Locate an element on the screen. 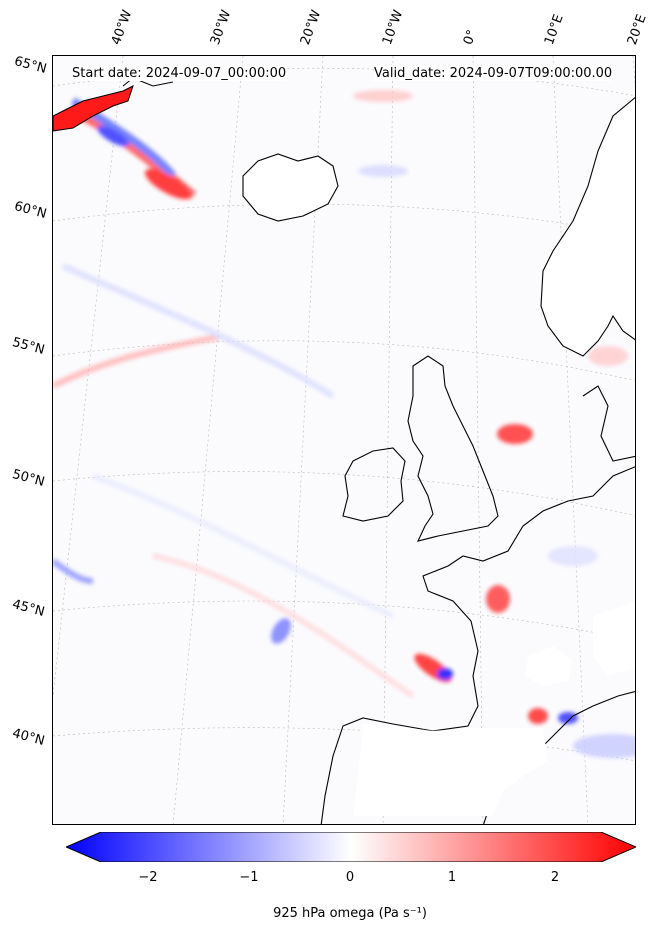 The image size is (659, 936). lat-label-65n: 65°N is located at coordinates (30, 65).